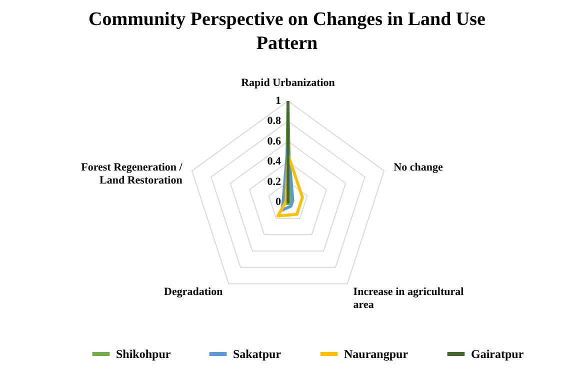 The image size is (574, 371). Describe the element at coordinates (144, 354) in the screenshot. I see `legend-label: Shikohpur` at that location.